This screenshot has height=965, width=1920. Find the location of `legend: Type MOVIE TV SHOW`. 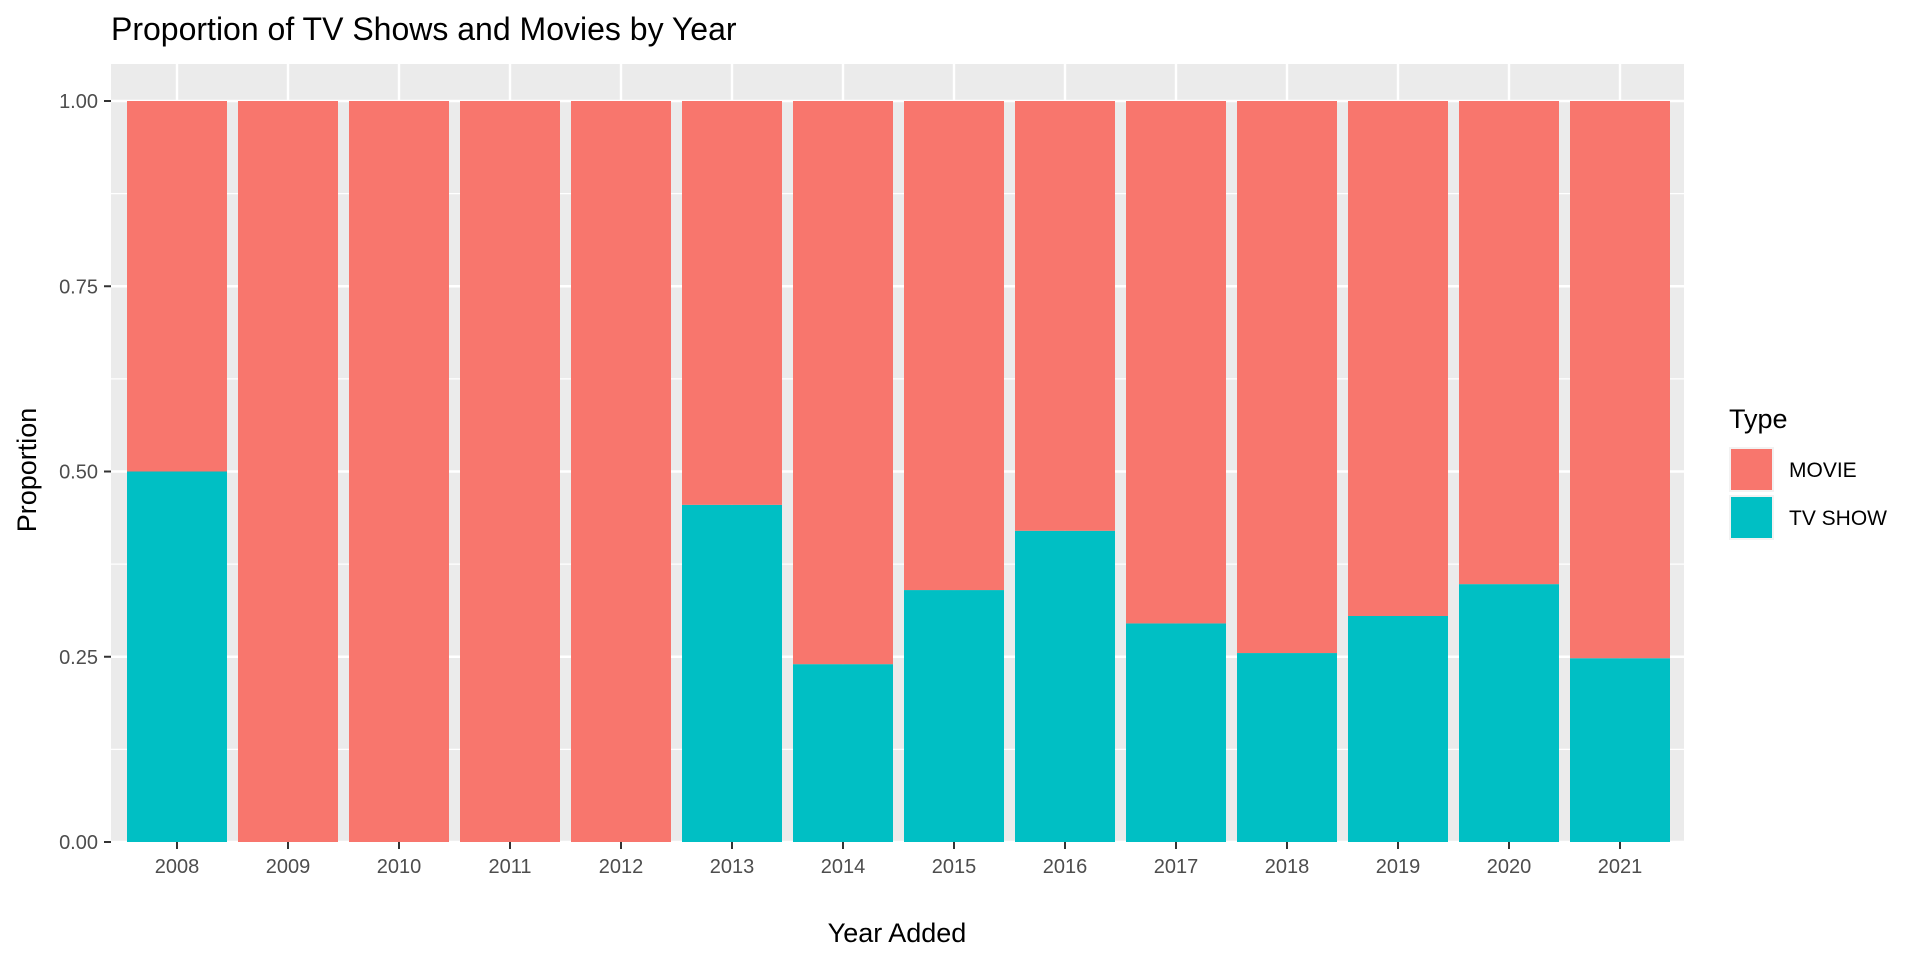

legend: Type MOVIE TV SHOW is located at coordinates (1808, 472).